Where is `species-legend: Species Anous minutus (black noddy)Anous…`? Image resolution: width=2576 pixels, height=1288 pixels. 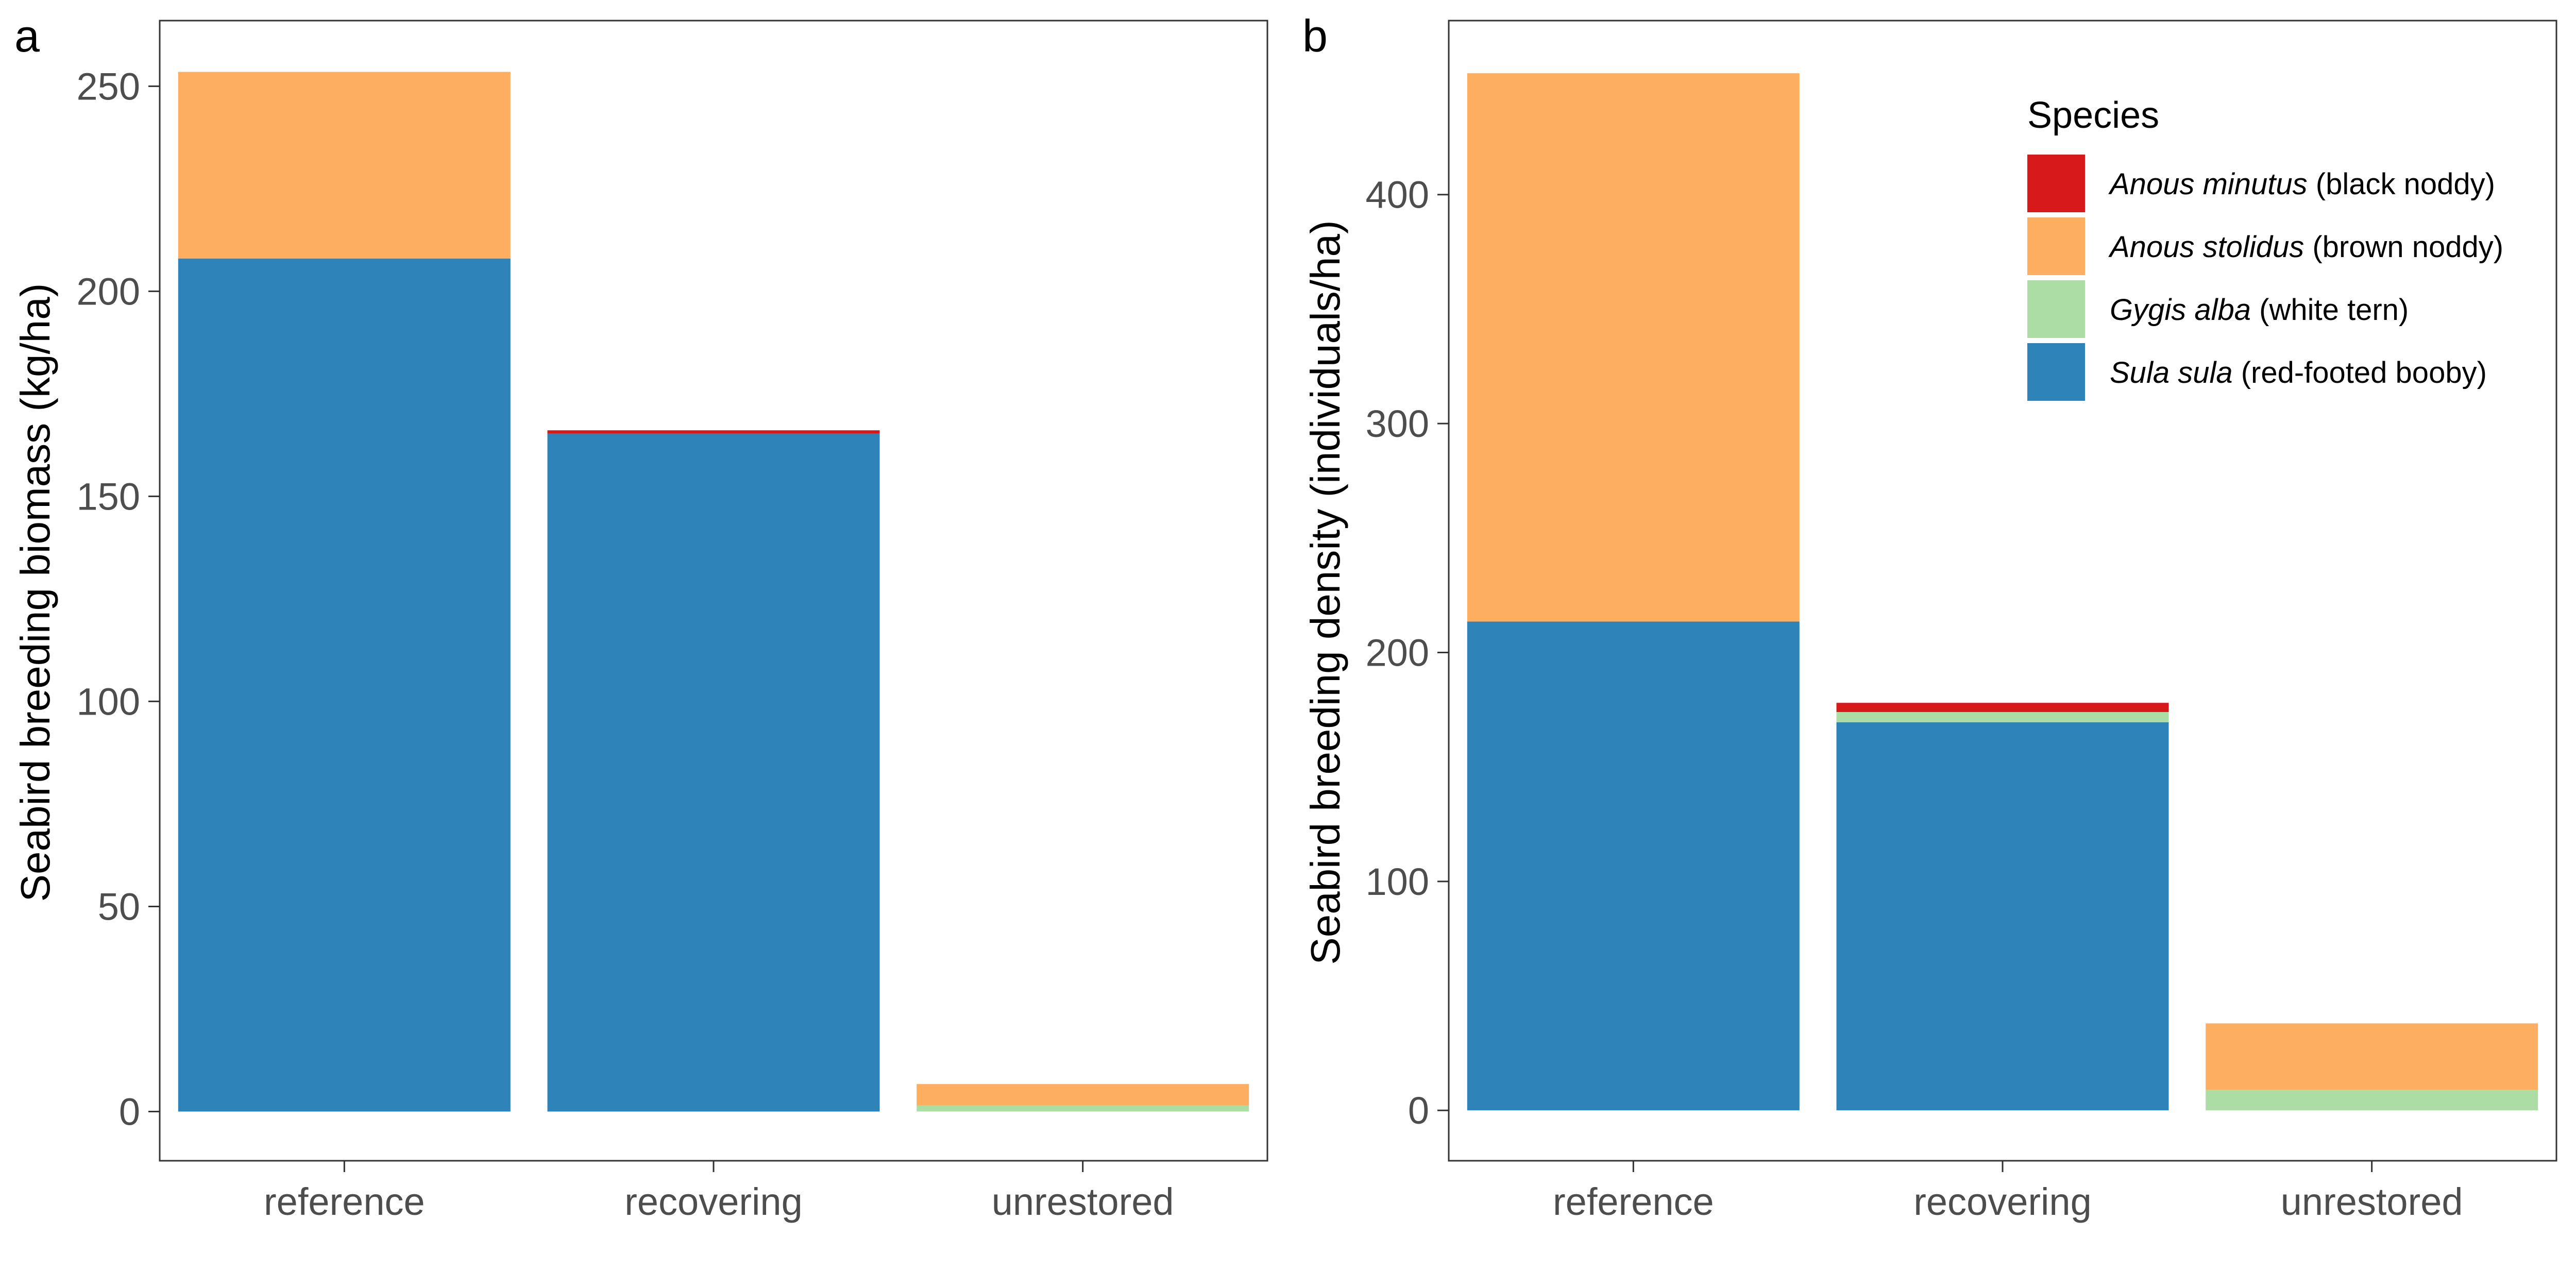 species-legend: Species Anous minutus (black noddy)Anous… is located at coordinates (2265, 248).